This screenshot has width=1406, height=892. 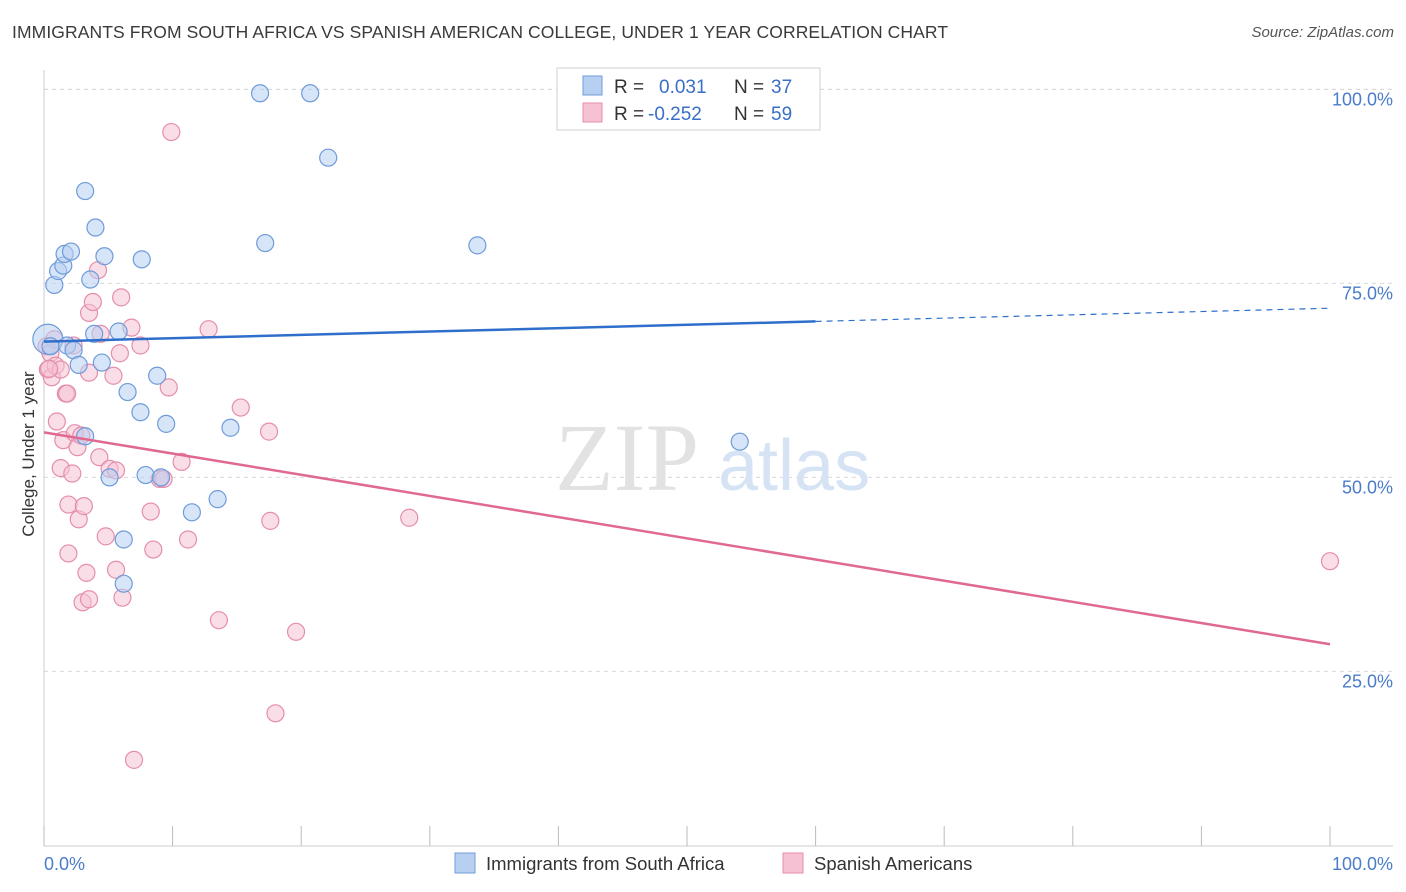 What do you see at coordinates (627, 457) in the screenshot?
I see `watermark-zip: ZIP` at bounding box center [627, 457].